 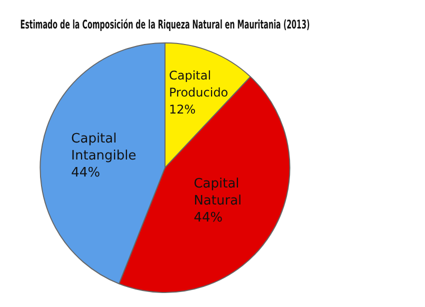 What do you see at coordinates (182, 109) in the screenshot?
I see `data-label: 12%` at bounding box center [182, 109].